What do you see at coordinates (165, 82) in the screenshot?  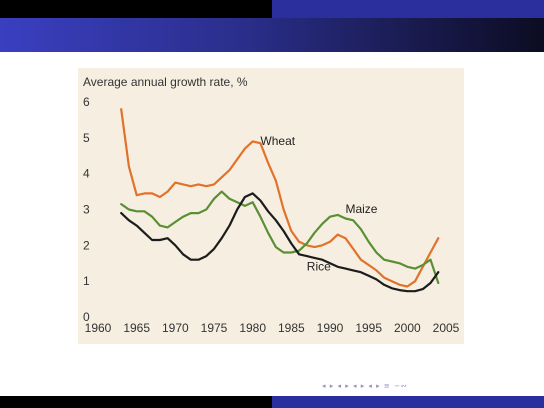 I see `chart-title: Average annual growth rate, %` at bounding box center [165, 82].